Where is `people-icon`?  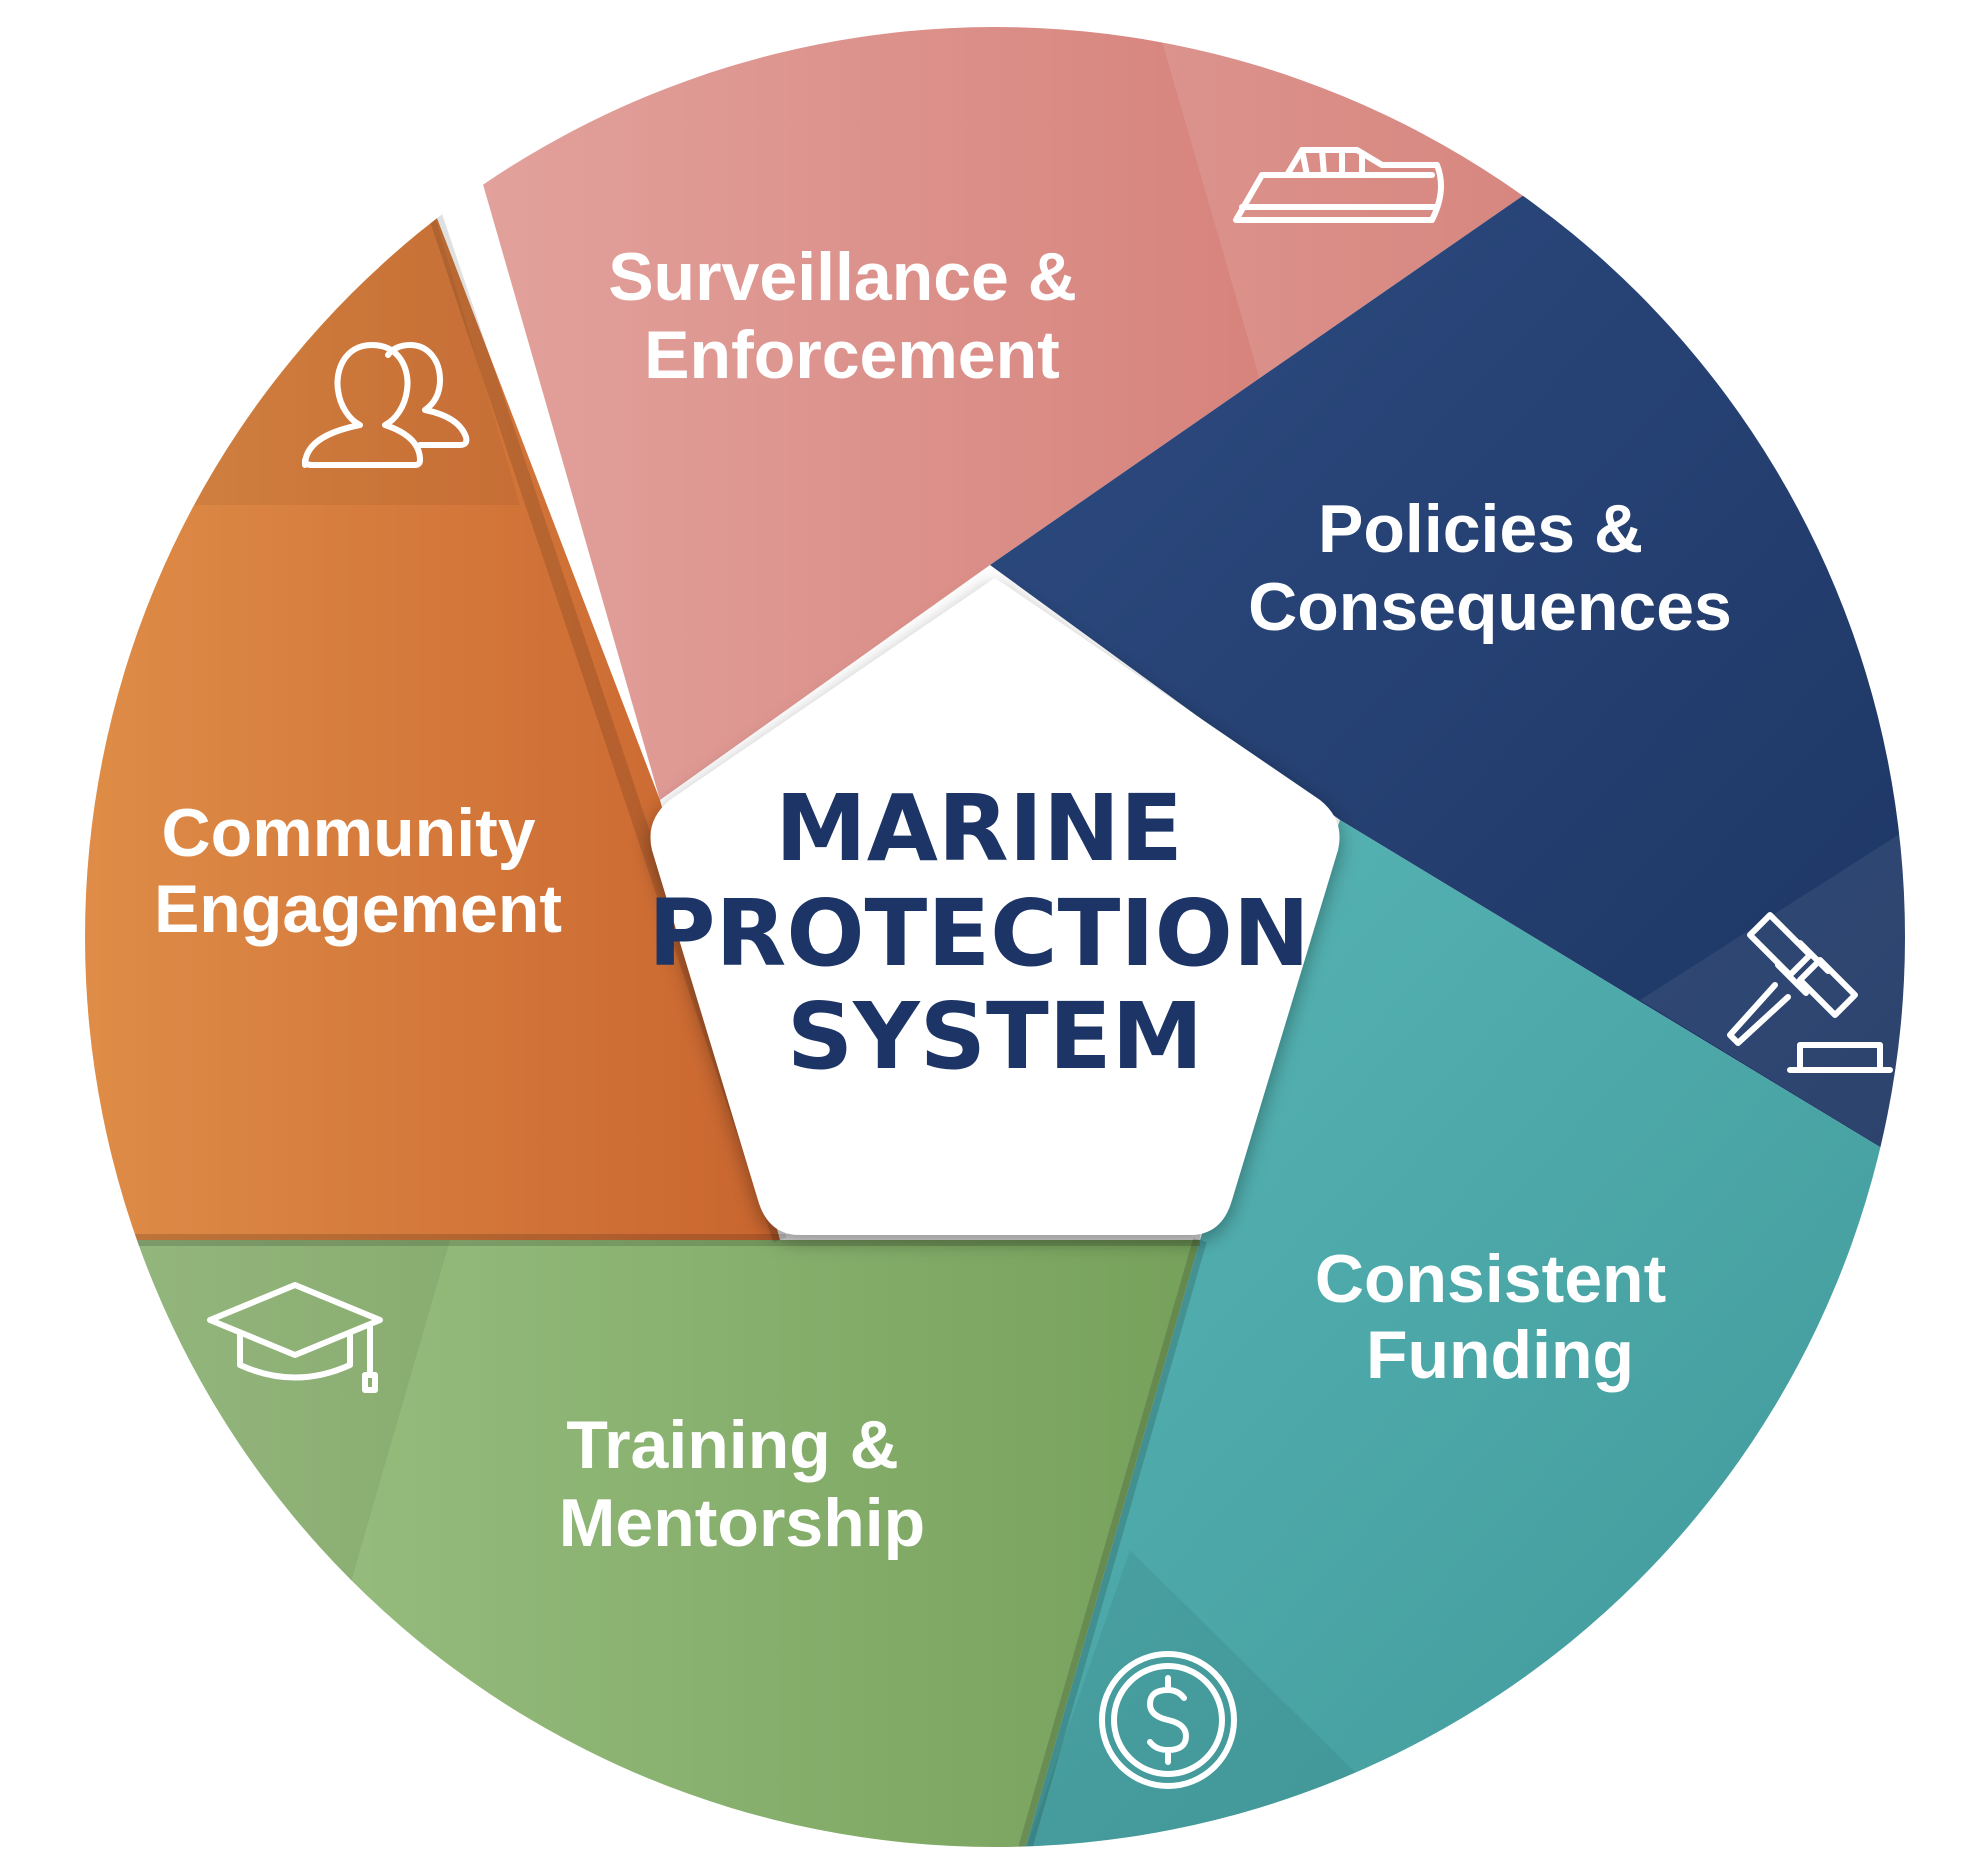
people-icon is located at coordinates (386, 405).